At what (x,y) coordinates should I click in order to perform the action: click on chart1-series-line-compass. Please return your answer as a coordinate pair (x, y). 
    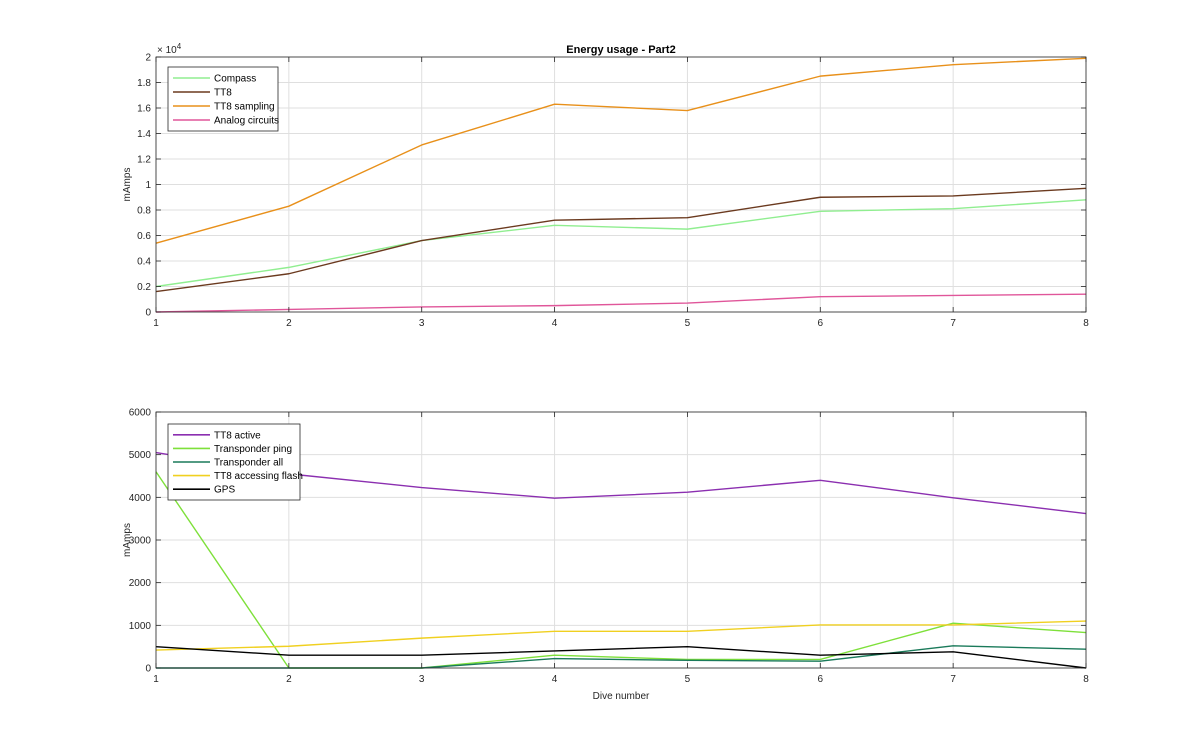
    Looking at the image, I should click on (621, 243).